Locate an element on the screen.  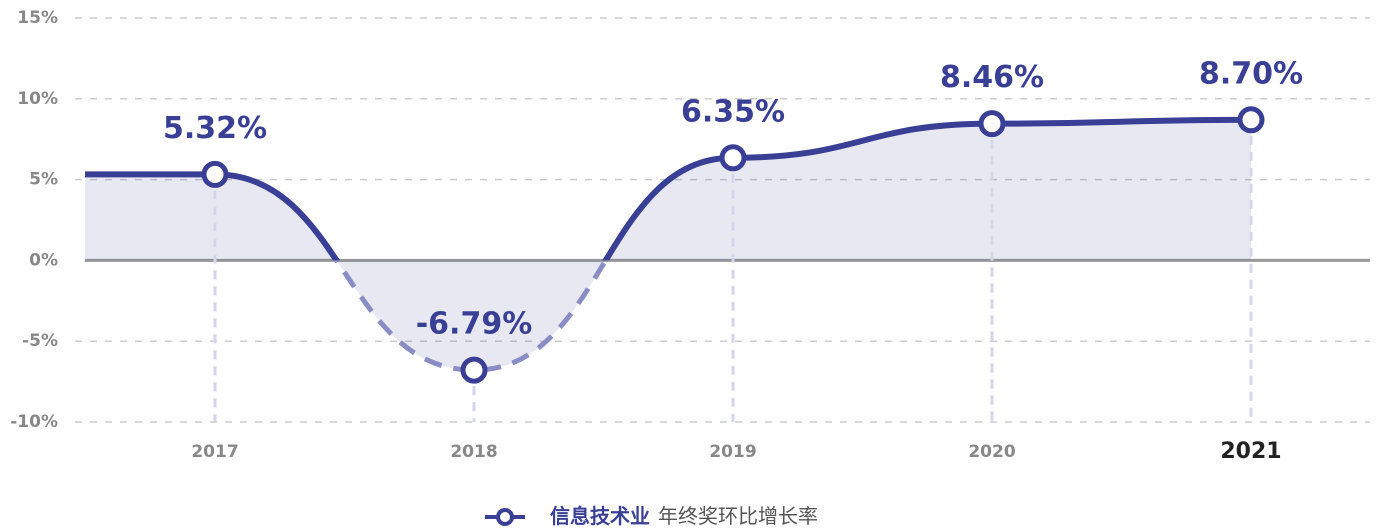
x-tick-label: 2018 is located at coordinates (473, 452).